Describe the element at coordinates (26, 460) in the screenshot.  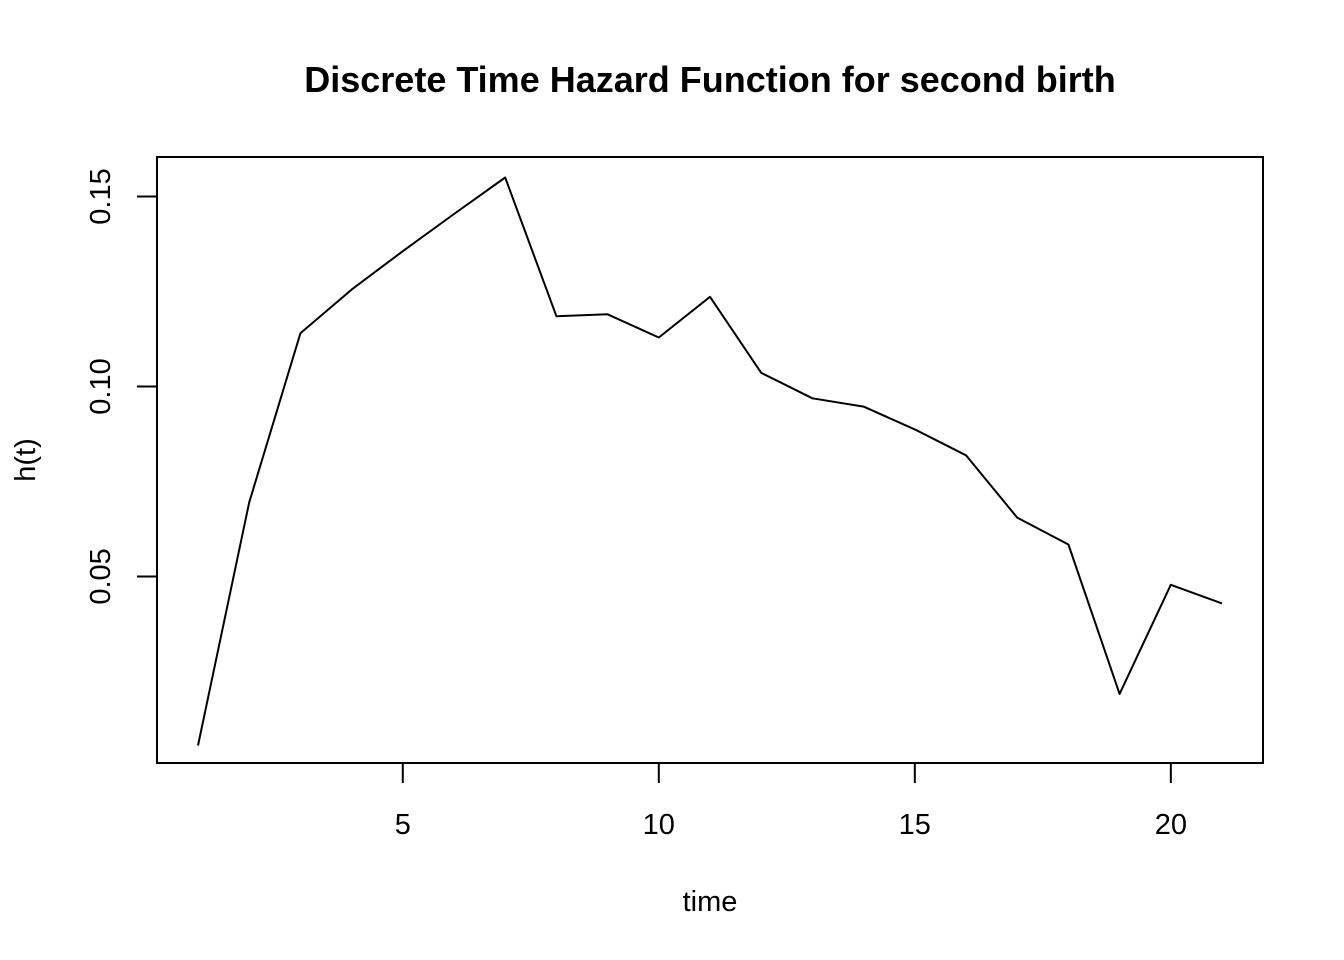
I see `y-axis-label: h(t)` at that location.